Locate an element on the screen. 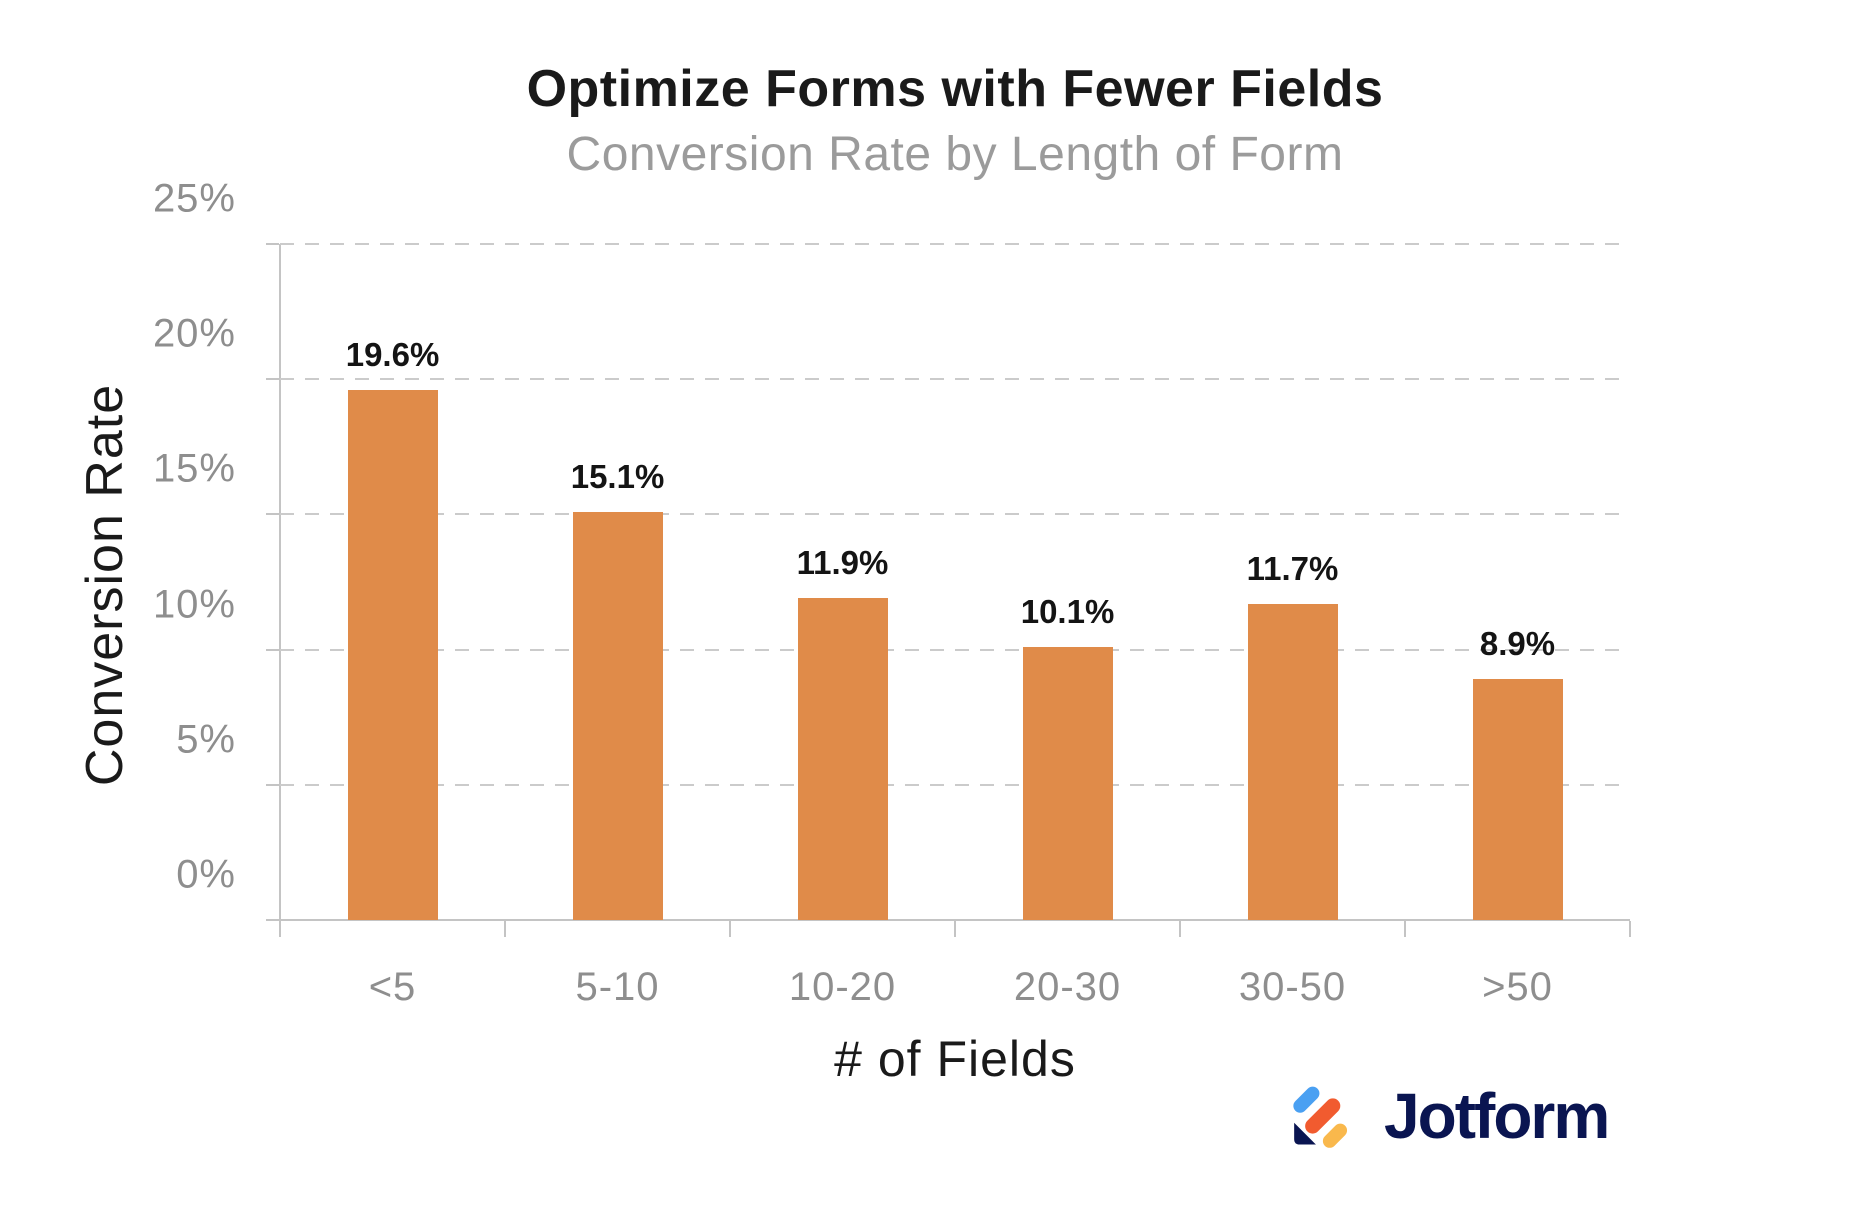 The image size is (1866, 1212). chart-title: Optimize Forms with Fewer Fields is located at coordinates (955, 89).